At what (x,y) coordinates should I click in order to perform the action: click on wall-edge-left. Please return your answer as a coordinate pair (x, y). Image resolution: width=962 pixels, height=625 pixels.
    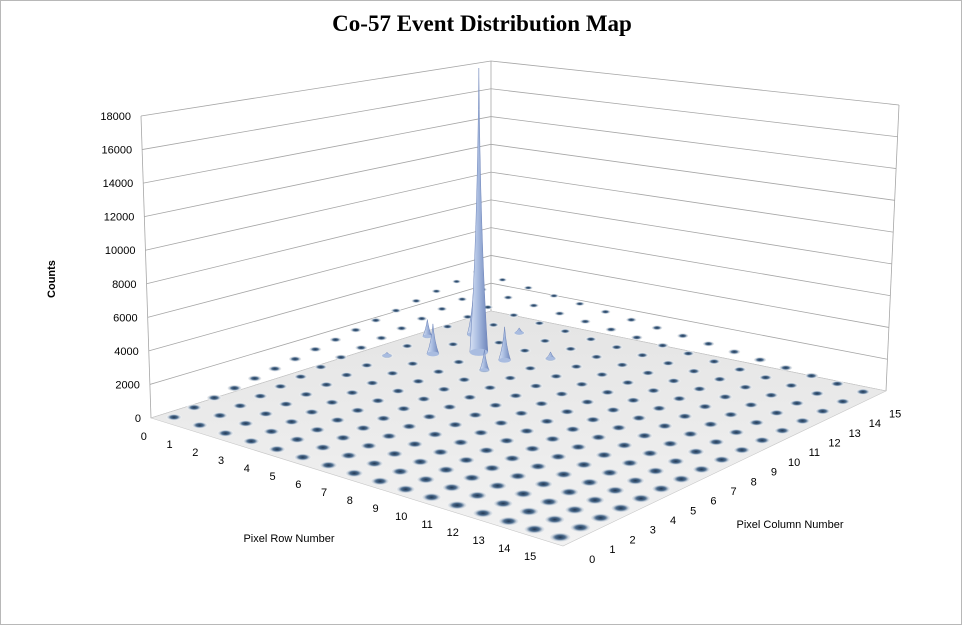
    Looking at the image, I should click on (146, 267).